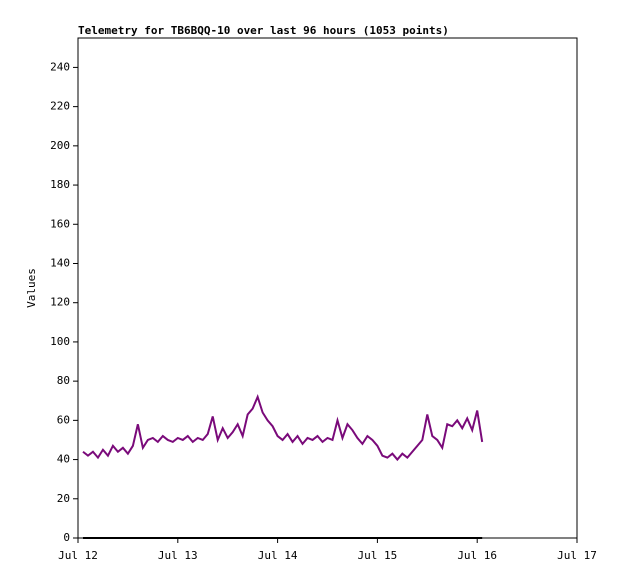  I want to click on data-line, so click(283, 427).